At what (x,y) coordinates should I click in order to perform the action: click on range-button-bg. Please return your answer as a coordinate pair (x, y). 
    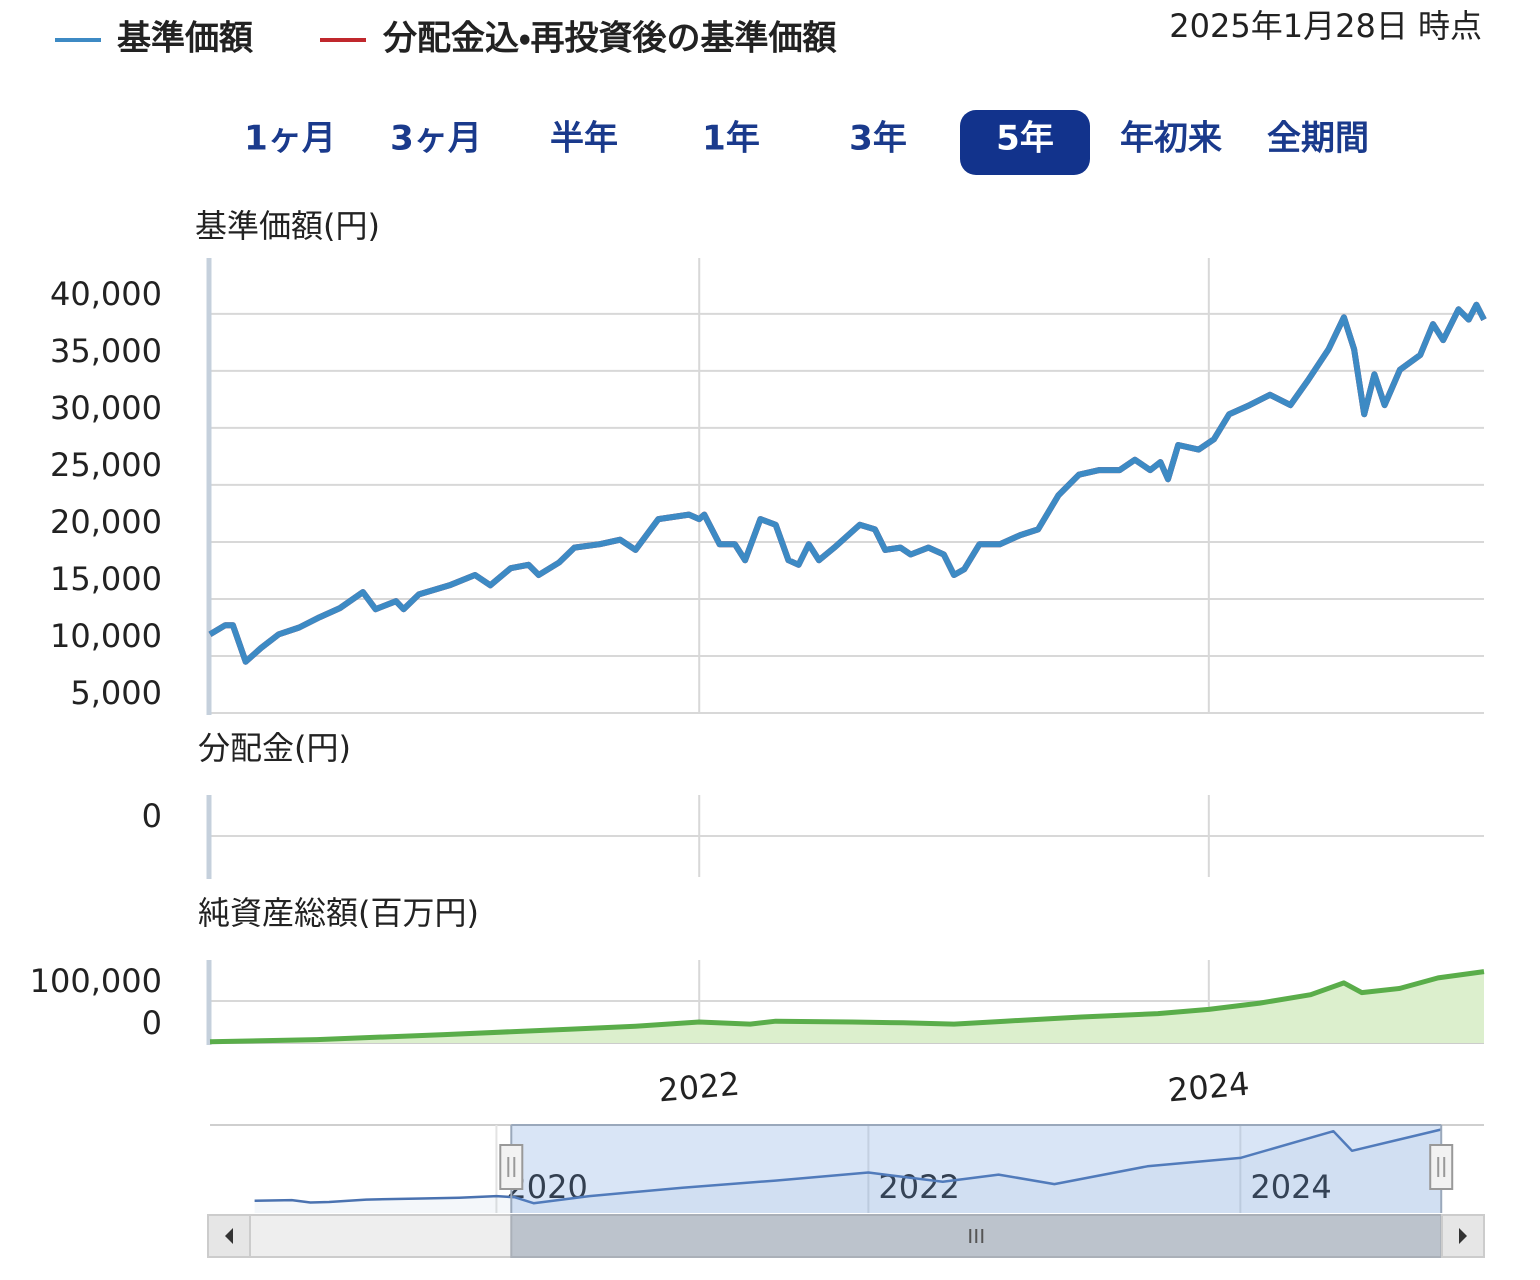
    Looking at the image, I should click on (1025, 142).